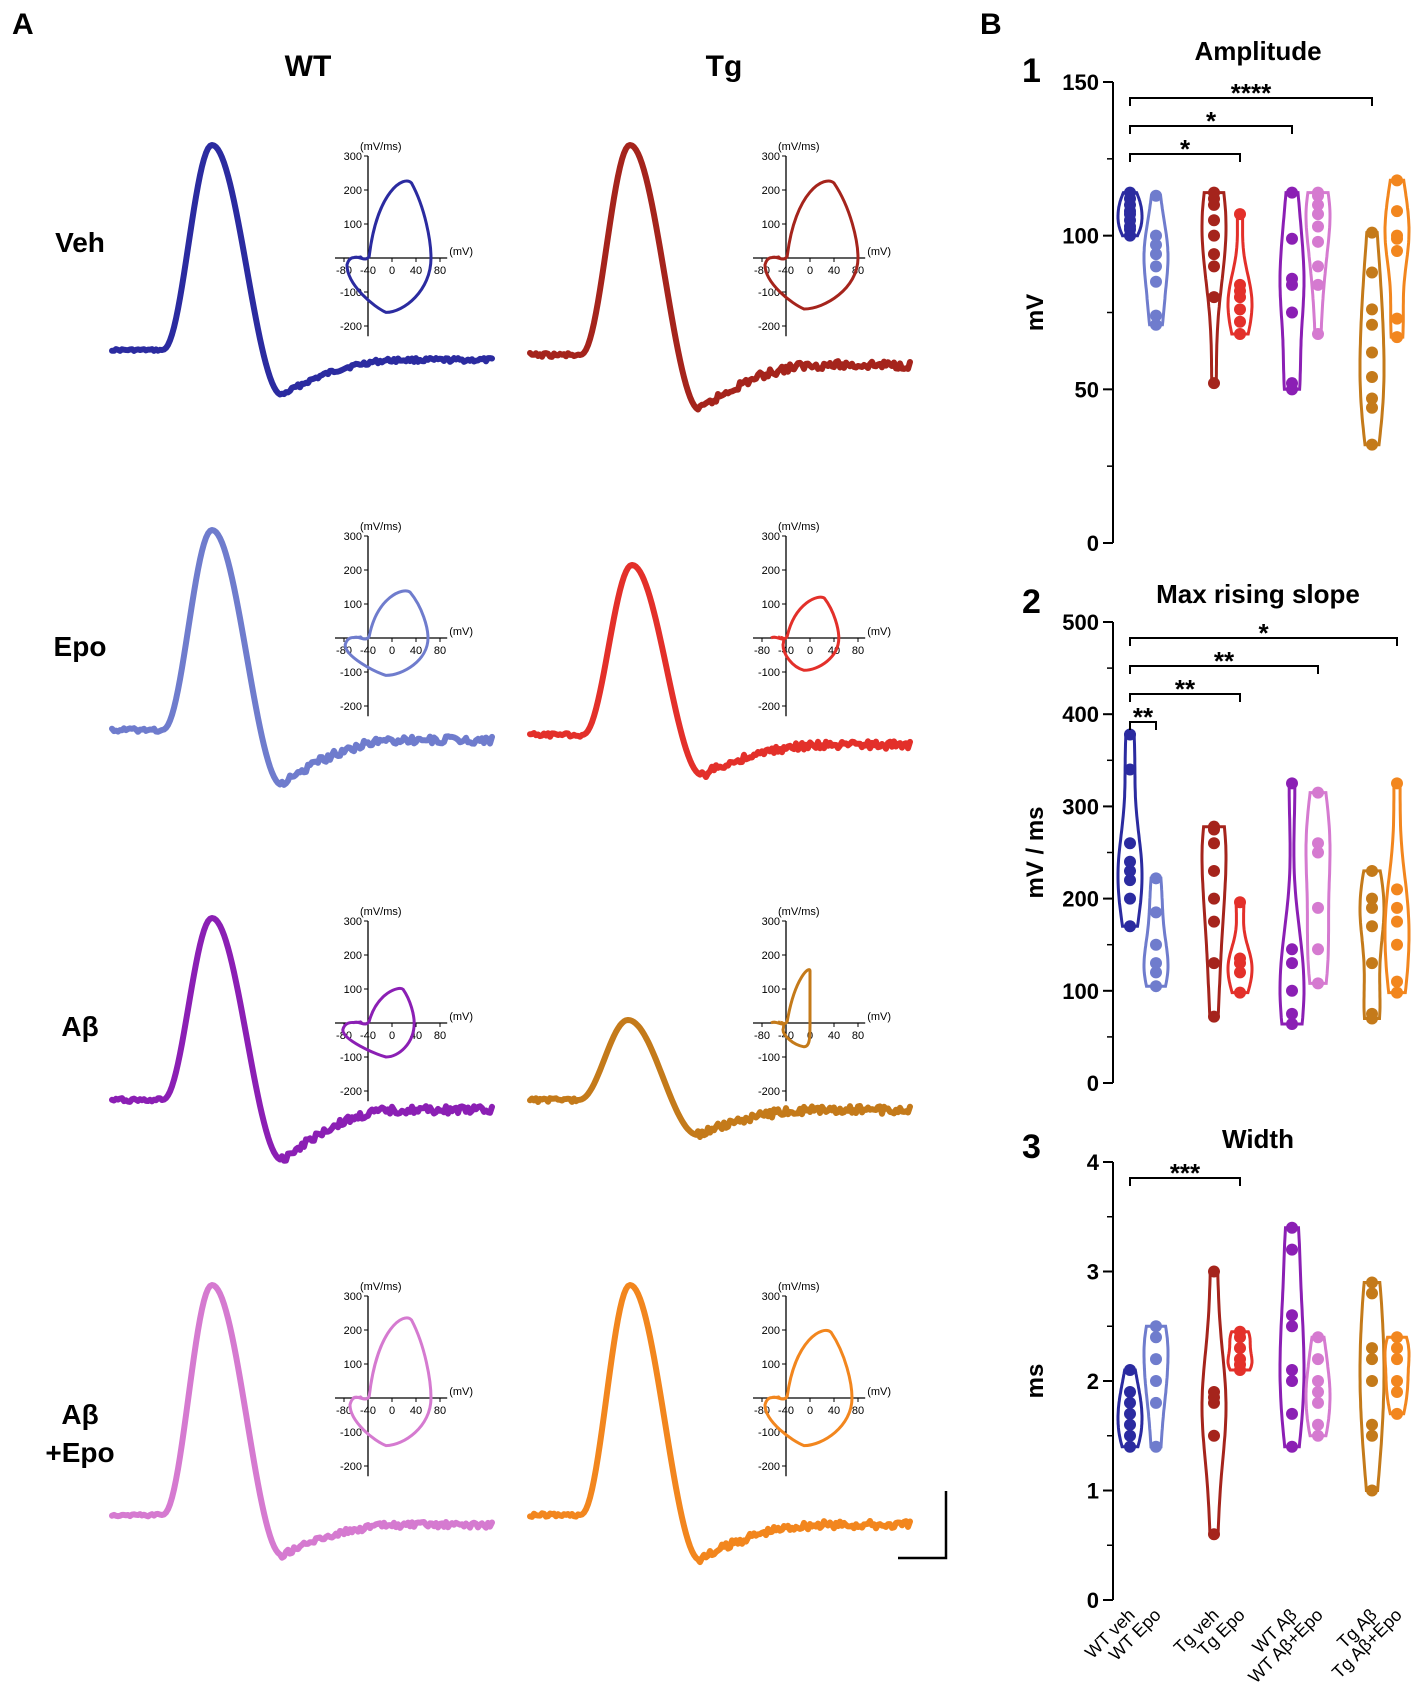  I want to click on row-label-abeta-epo-line2: +Epo, so click(79, 1452).